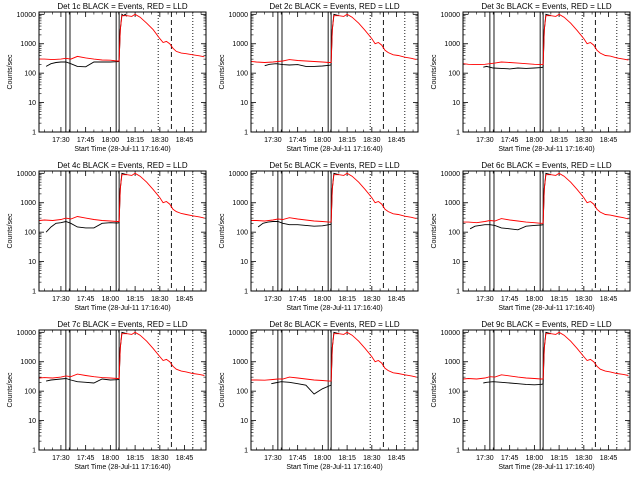 The height and width of the screenshot is (480, 640). I want to click on panel-title: Det 8c BLACK = Events, RED = LLD, so click(334, 324).